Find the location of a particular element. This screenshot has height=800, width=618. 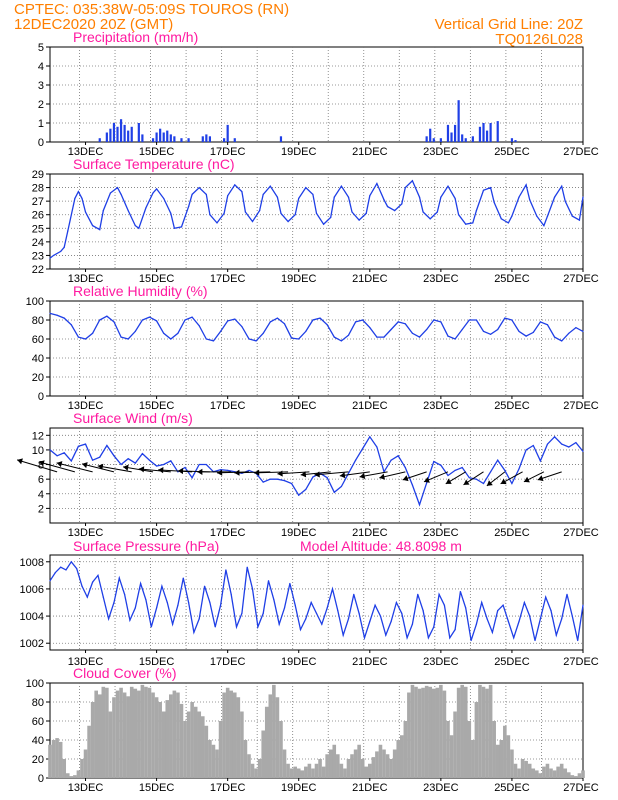

y-tick-label: 4 is located at coordinates (41, 67).